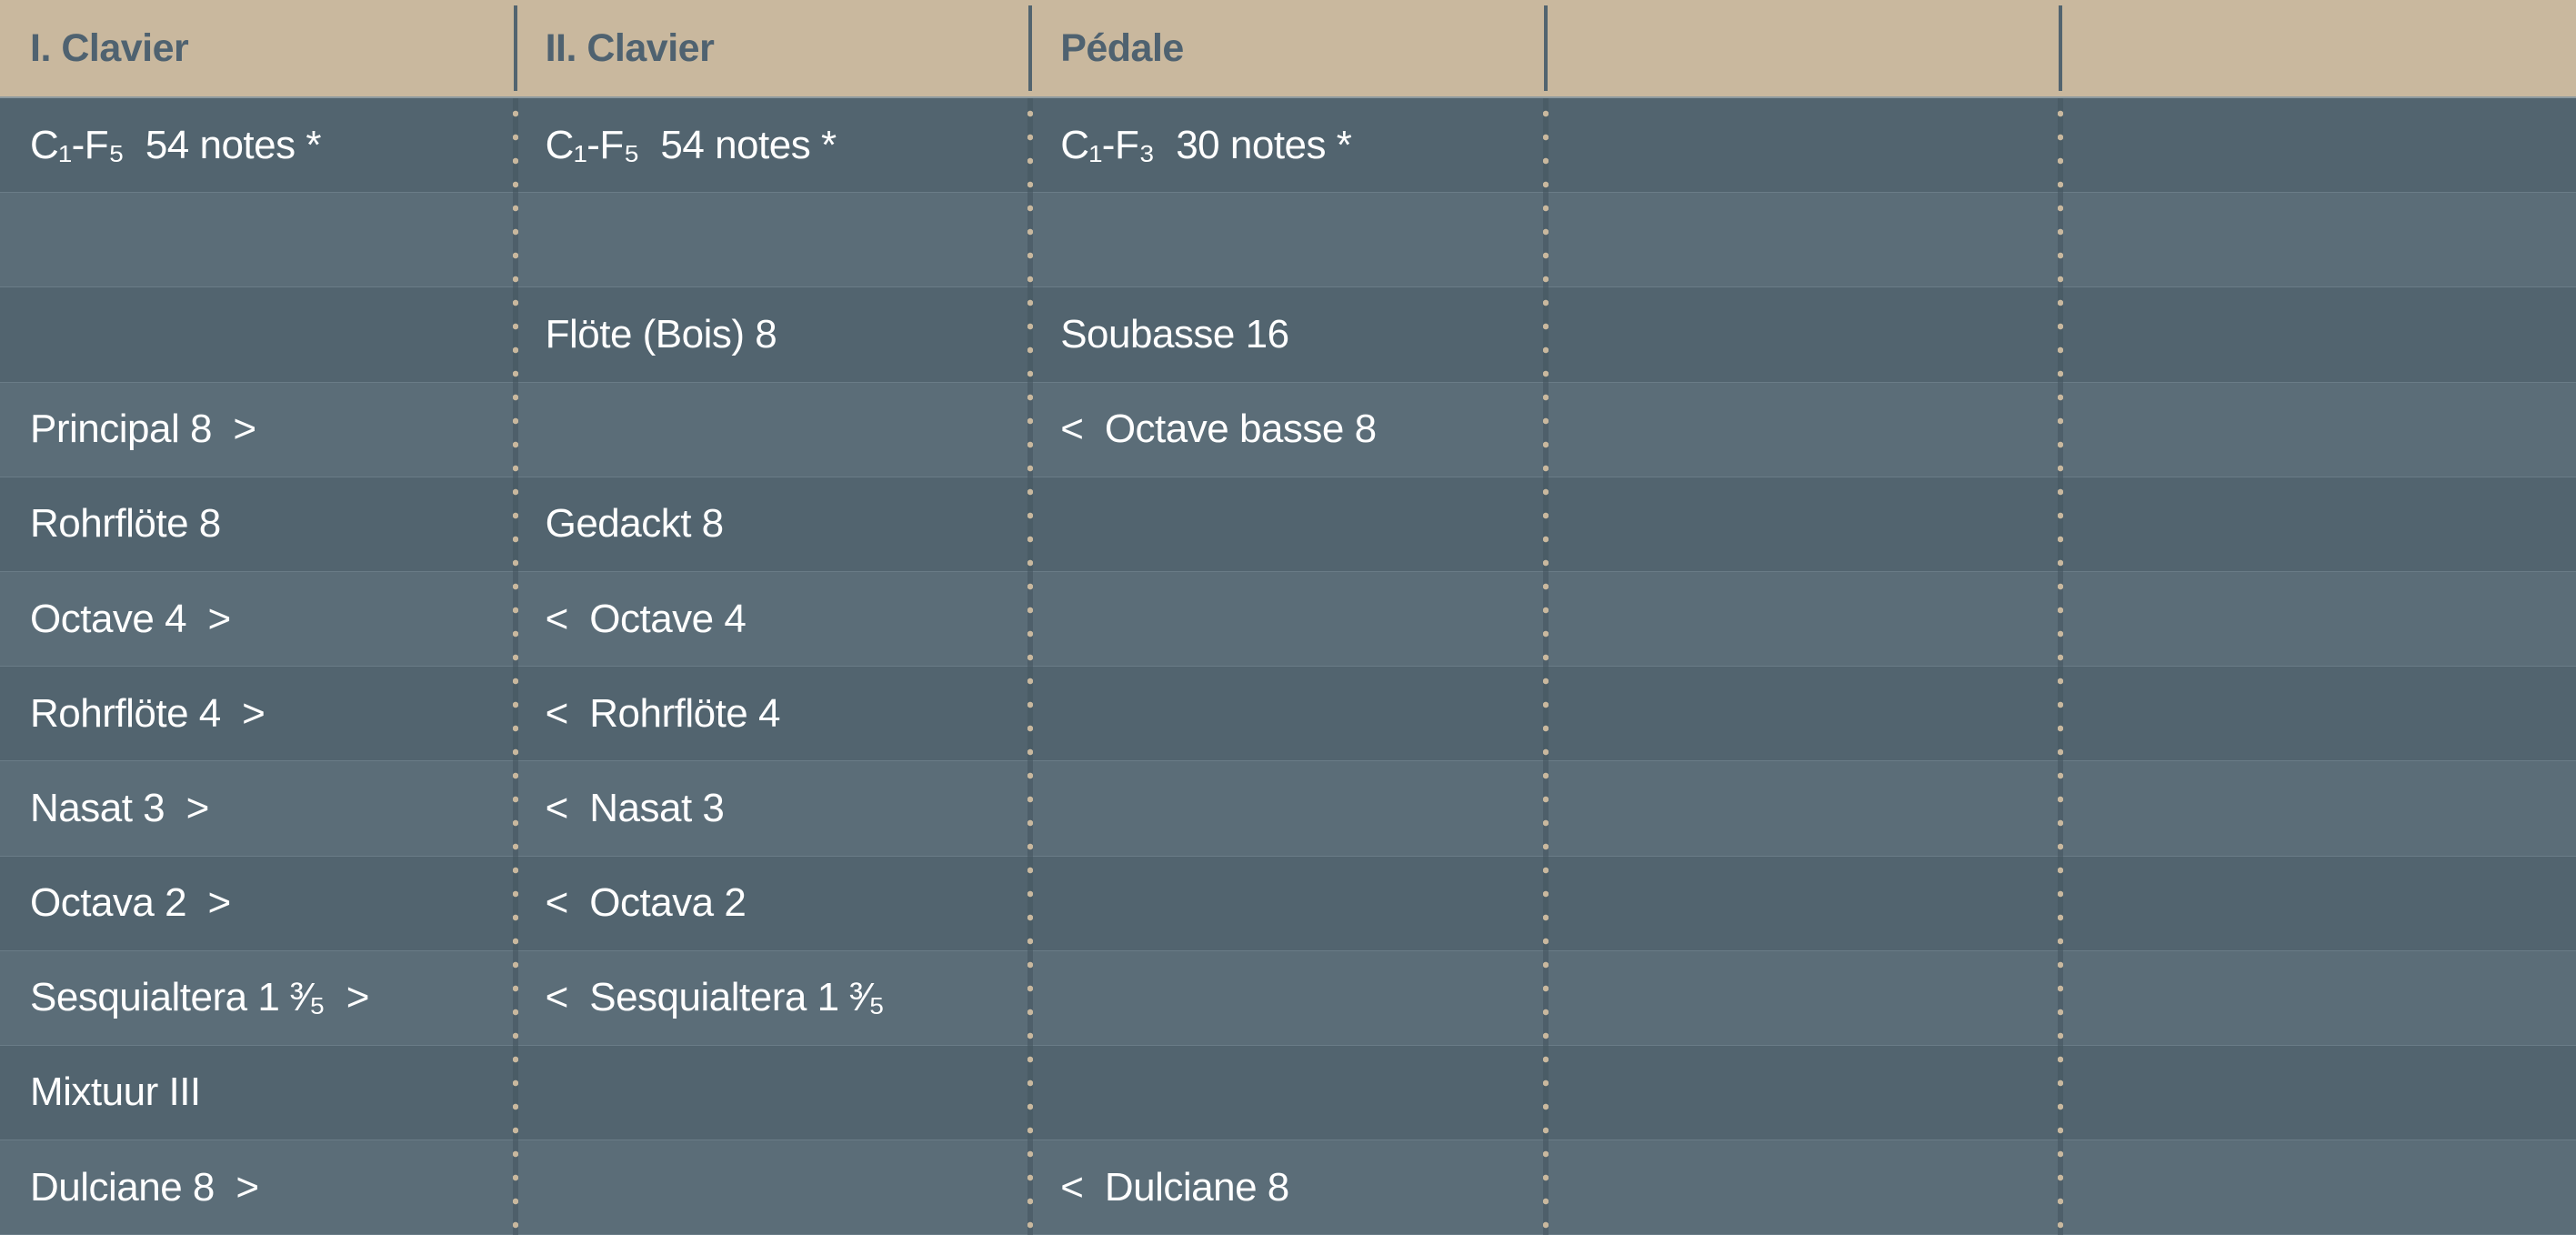 The image size is (2576, 1235). I want to click on table-cell: < Octave 4, so click(646, 618).